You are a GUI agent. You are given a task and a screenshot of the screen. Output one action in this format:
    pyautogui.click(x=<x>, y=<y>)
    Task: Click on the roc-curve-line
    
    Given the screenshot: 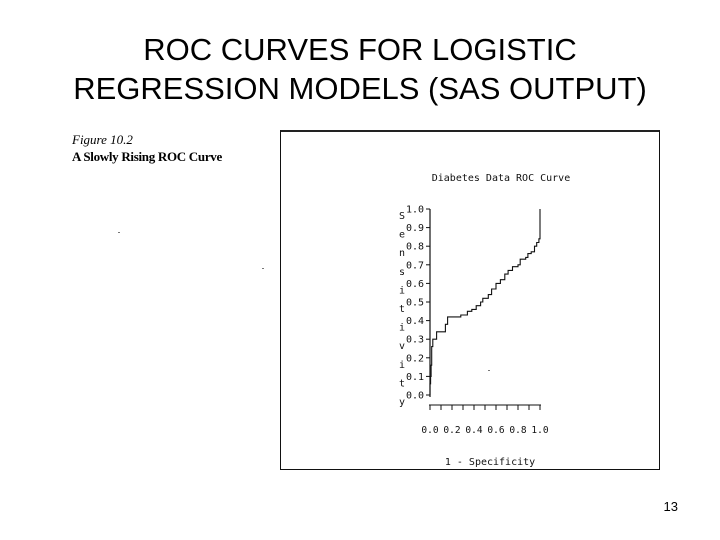 What is the action you would take?
    pyautogui.click(x=485, y=302)
    